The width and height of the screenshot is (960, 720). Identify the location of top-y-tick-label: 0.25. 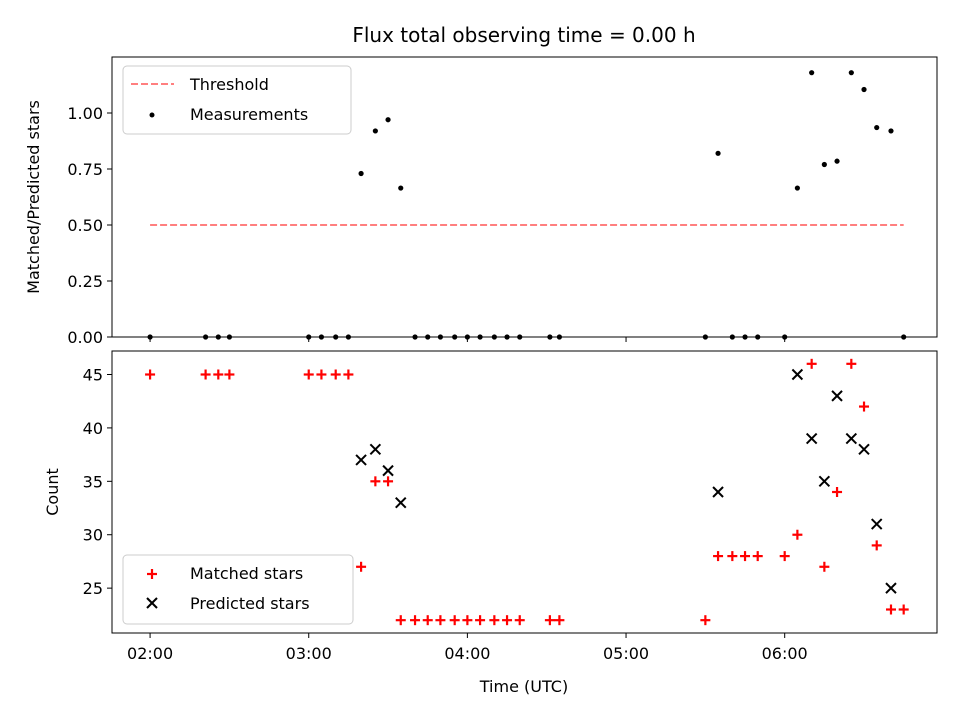
(85, 281).